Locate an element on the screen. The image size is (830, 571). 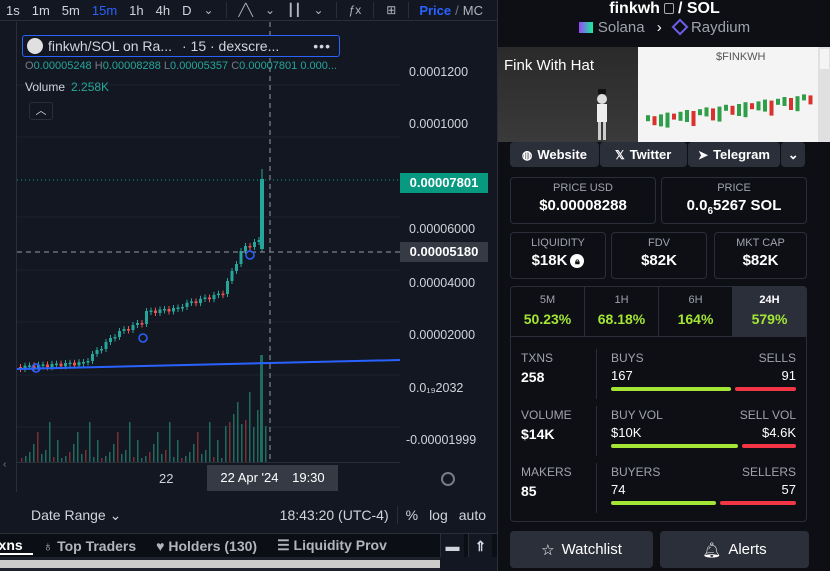
period-6h: 6H 164% is located at coordinates (696, 311).